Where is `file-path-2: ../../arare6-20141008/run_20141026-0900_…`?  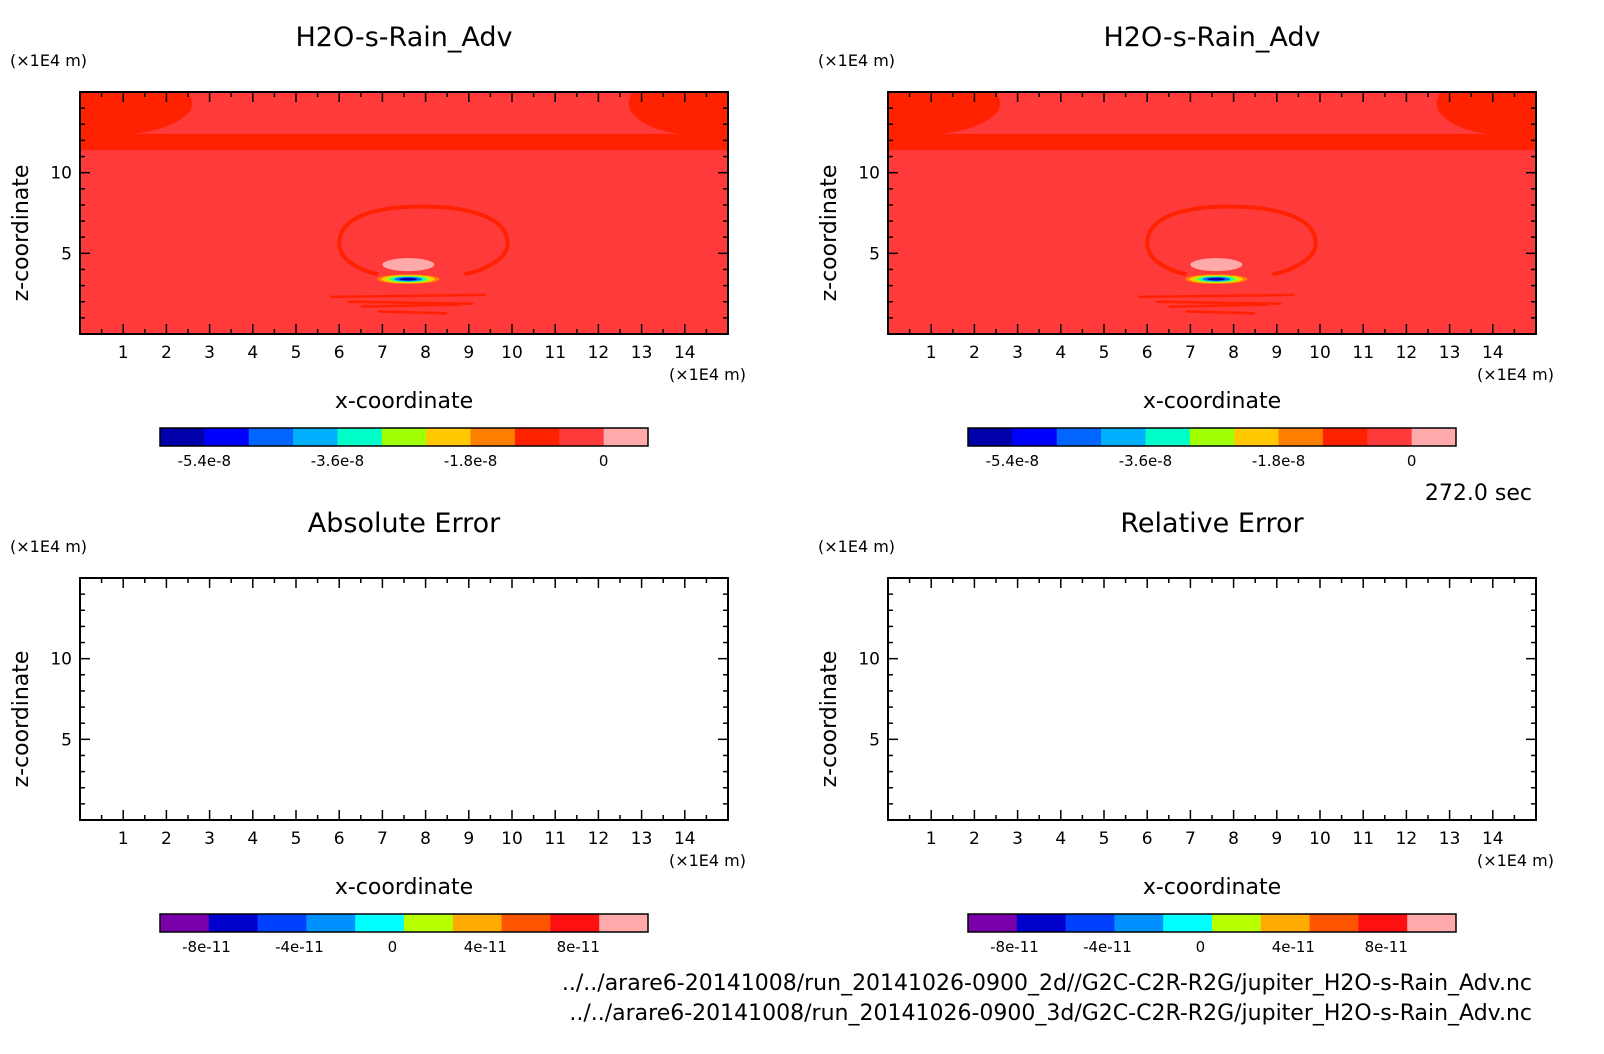
file-path-2: ../../arare6-20141008/run_20141026-0900_… is located at coordinates (1050, 1013).